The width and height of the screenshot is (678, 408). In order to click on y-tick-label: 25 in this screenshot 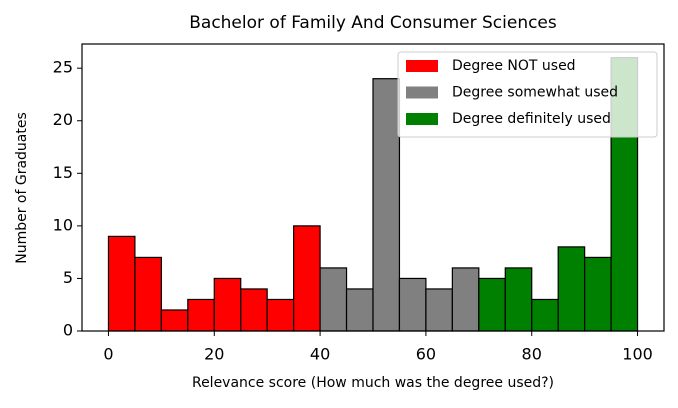, I will do `click(63, 67)`.